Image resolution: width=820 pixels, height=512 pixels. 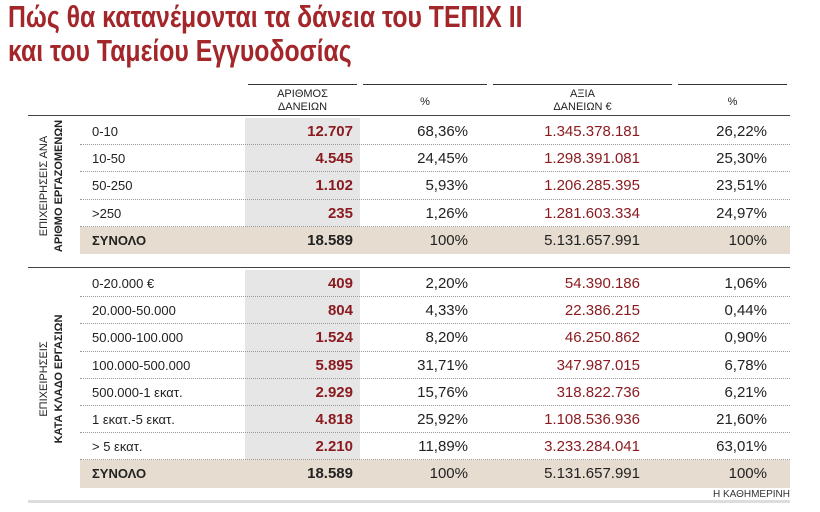 I want to click on cell: 46.250.862, so click(x=602, y=338).